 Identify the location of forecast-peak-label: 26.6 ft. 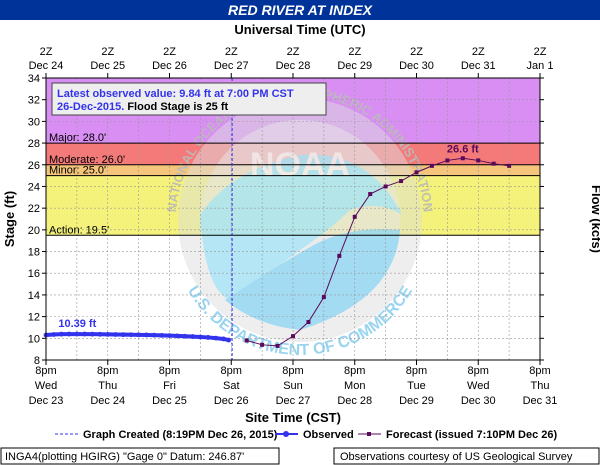
(463, 149).